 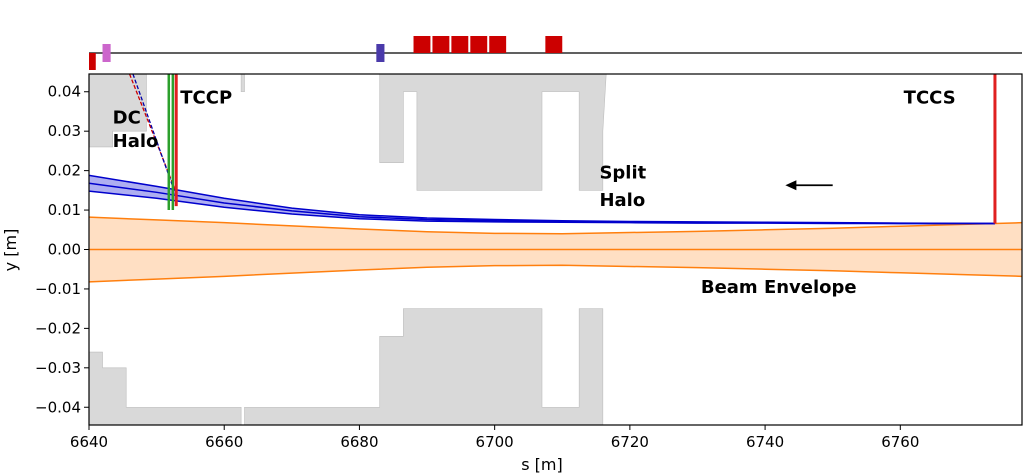 What do you see at coordinates (765, 442) in the screenshot?
I see `x-tick-label: 6740` at bounding box center [765, 442].